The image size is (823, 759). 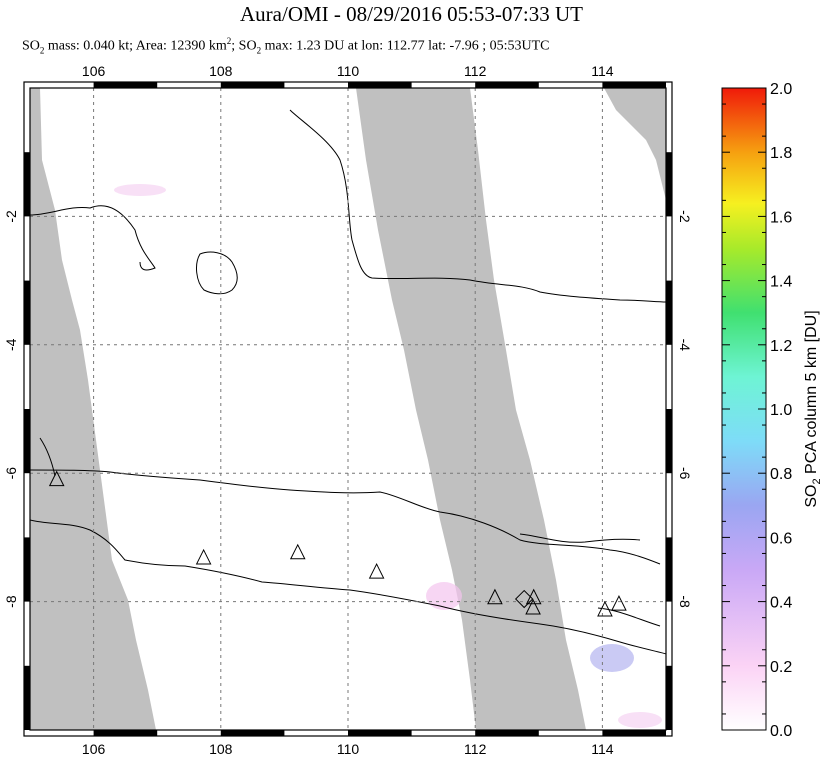 I want to click on so2-patch-south, so click(x=444, y=596).